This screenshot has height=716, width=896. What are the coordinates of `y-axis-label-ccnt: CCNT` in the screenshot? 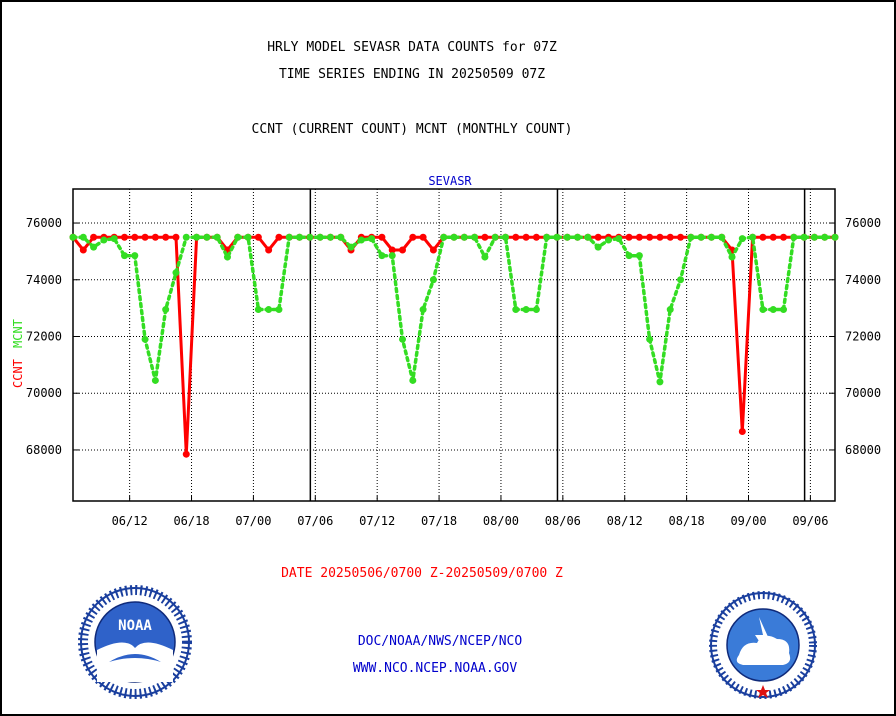 It's located at (18, 373).